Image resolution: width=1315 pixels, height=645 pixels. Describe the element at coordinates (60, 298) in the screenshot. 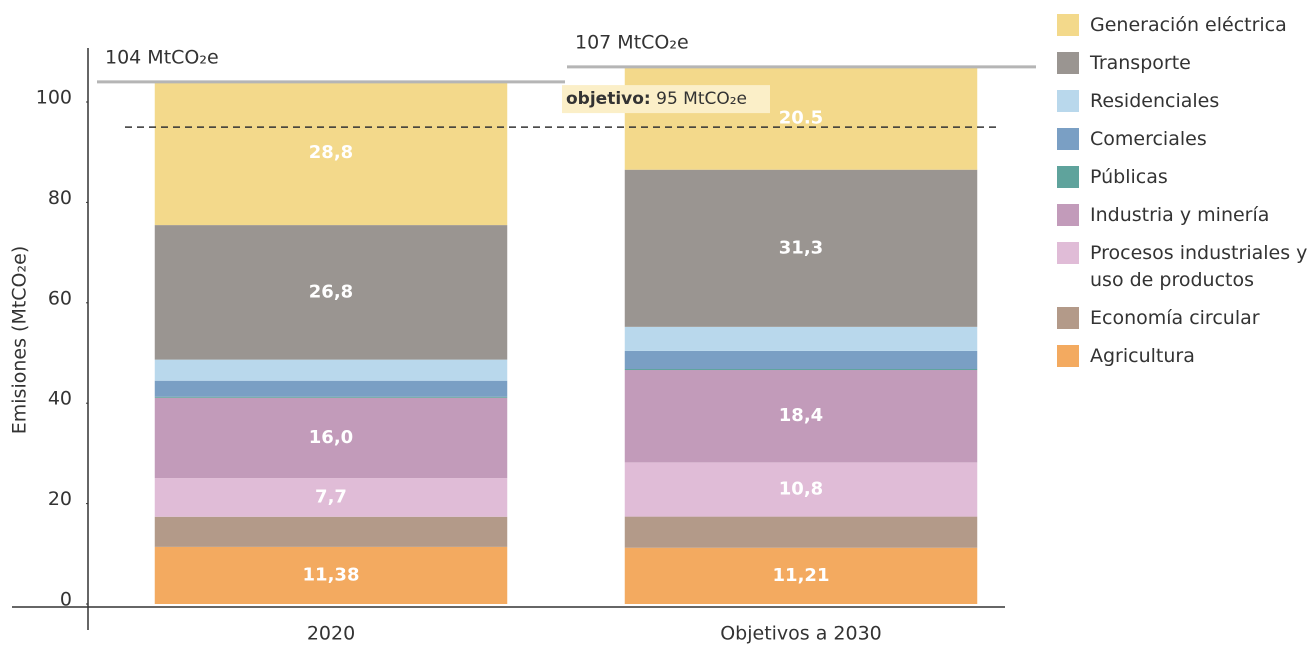

I see `y-tick-label: 60` at that location.